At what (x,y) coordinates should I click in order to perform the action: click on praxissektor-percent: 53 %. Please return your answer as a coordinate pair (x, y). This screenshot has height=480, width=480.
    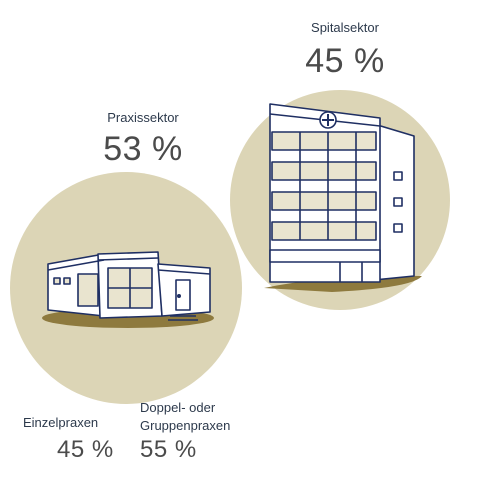
    Looking at the image, I should click on (143, 149).